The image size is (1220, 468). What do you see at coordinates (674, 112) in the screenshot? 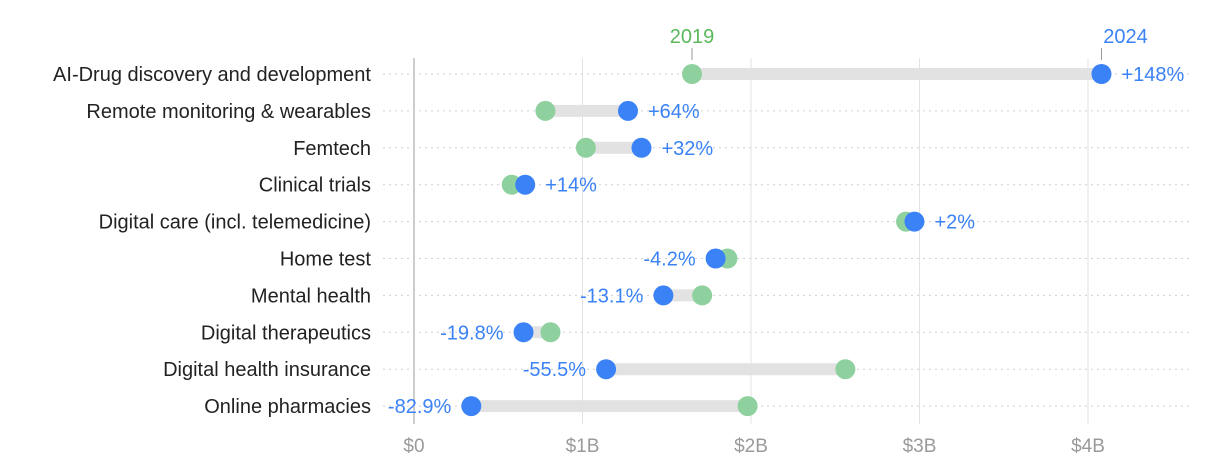
I see `change-label: +64%` at bounding box center [674, 112].